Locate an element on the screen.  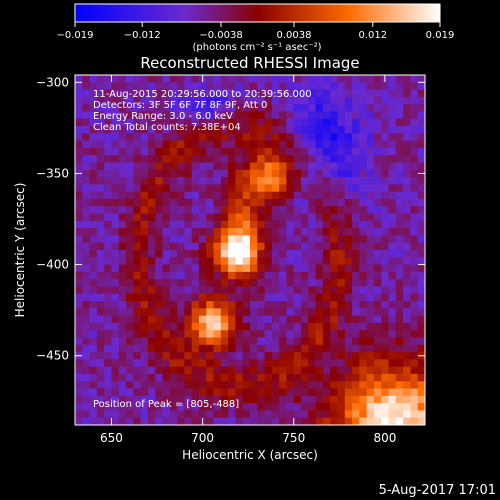
colorbar-ticks: −0.019 −0.012 −0.0038 0.0038 0.012 0.019 is located at coordinates (255, 31).